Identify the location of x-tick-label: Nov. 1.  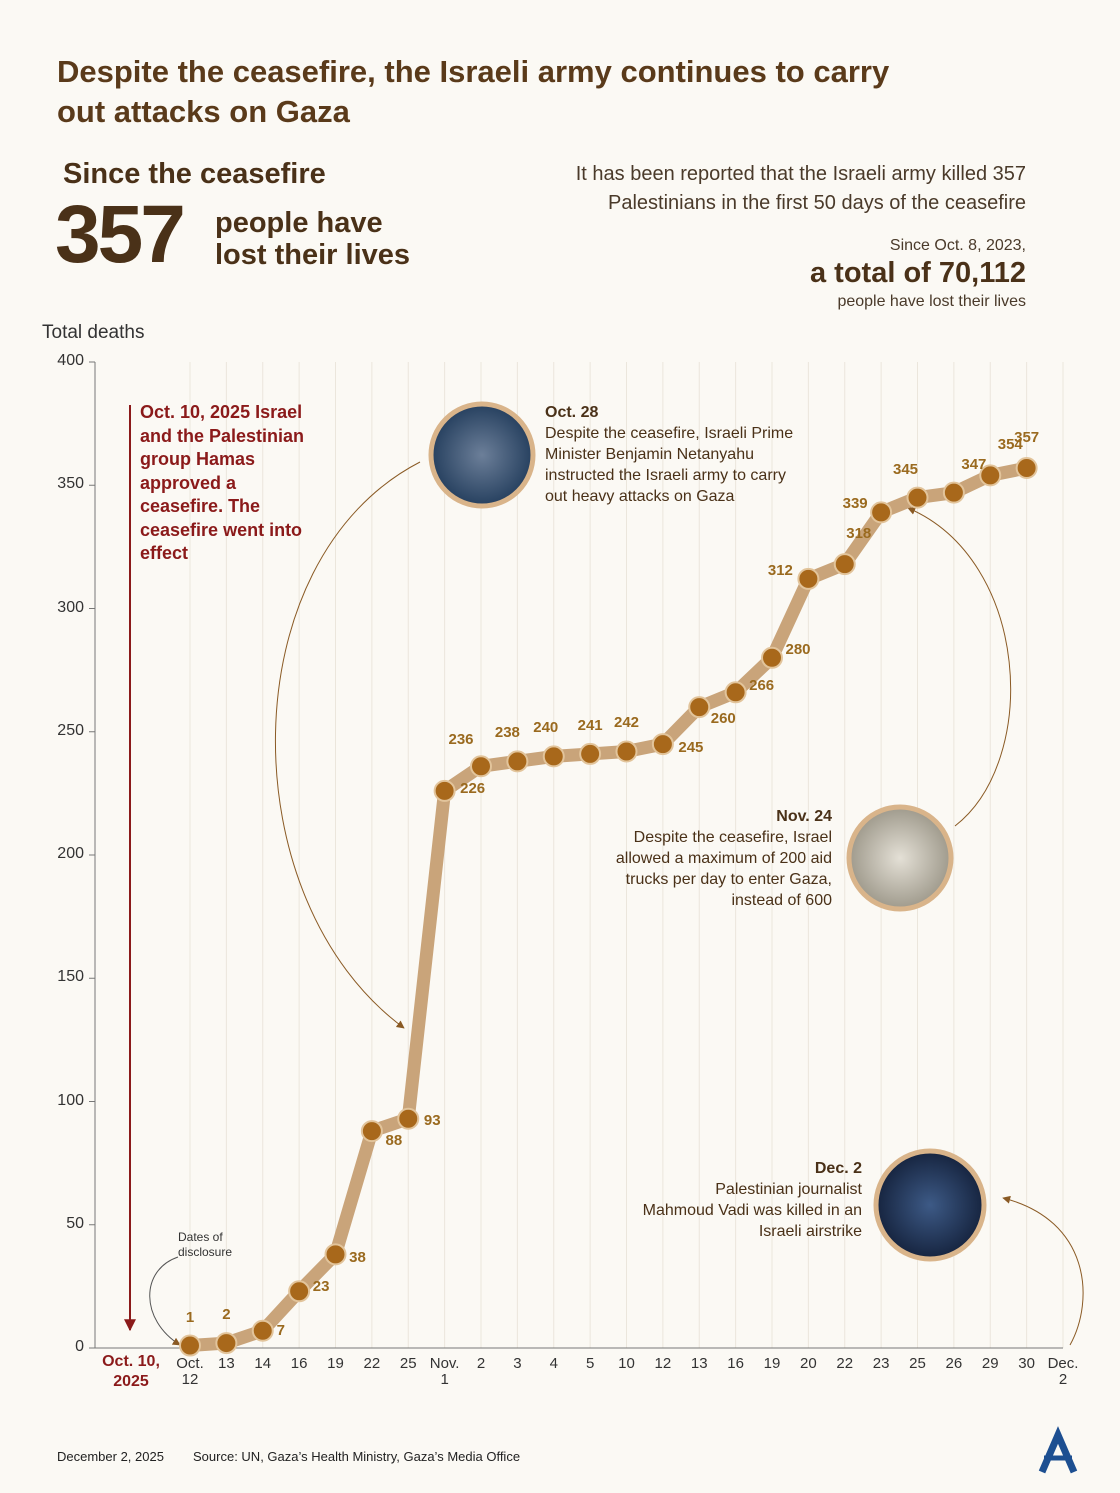
(444, 1371).